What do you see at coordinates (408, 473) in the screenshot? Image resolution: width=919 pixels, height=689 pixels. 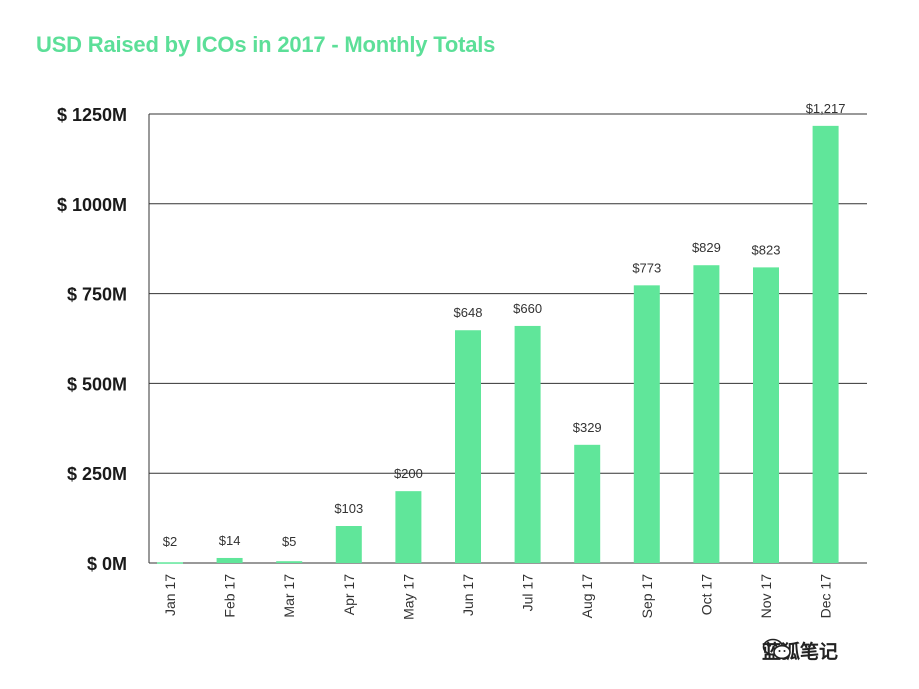 I see `data-label: $200` at bounding box center [408, 473].